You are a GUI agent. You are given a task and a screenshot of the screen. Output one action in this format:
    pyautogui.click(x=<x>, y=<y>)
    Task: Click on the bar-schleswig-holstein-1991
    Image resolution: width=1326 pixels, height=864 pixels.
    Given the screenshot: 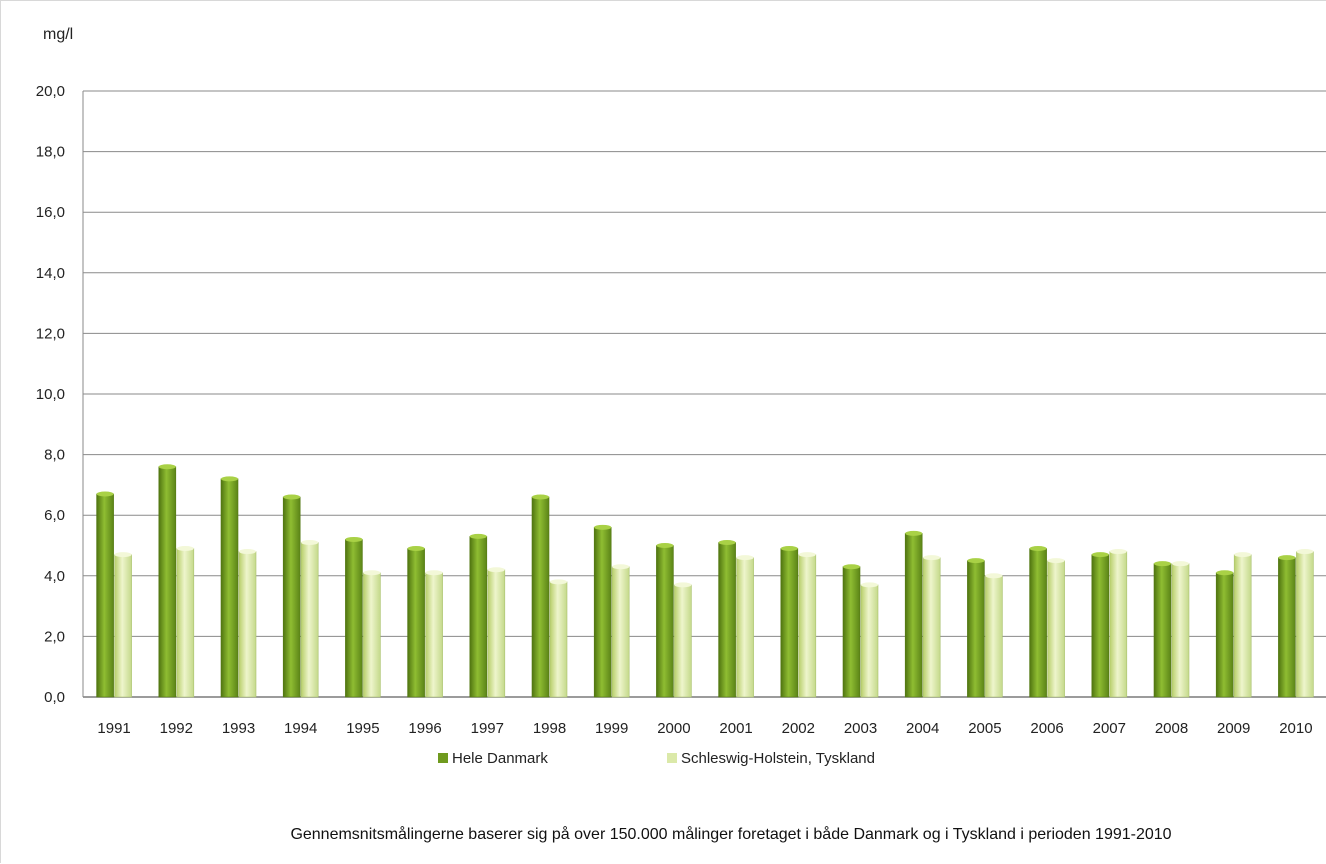 What is the action you would take?
    pyautogui.click(x=123, y=626)
    